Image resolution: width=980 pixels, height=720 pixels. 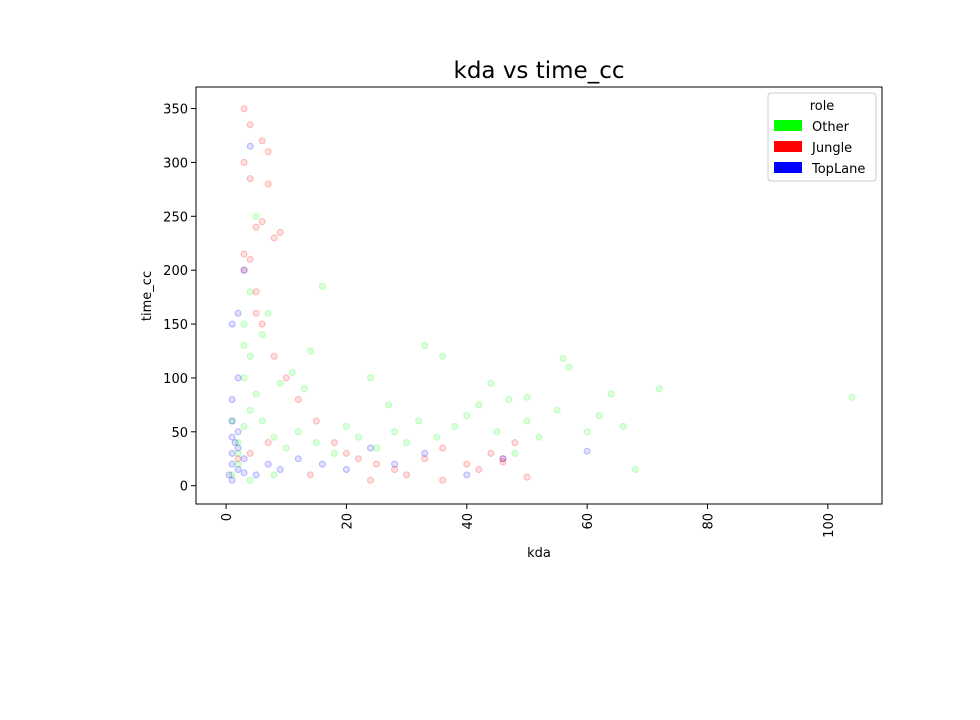 What do you see at coordinates (831, 148) in the screenshot?
I see `legend-label-jungle: Jungle` at bounding box center [831, 148].